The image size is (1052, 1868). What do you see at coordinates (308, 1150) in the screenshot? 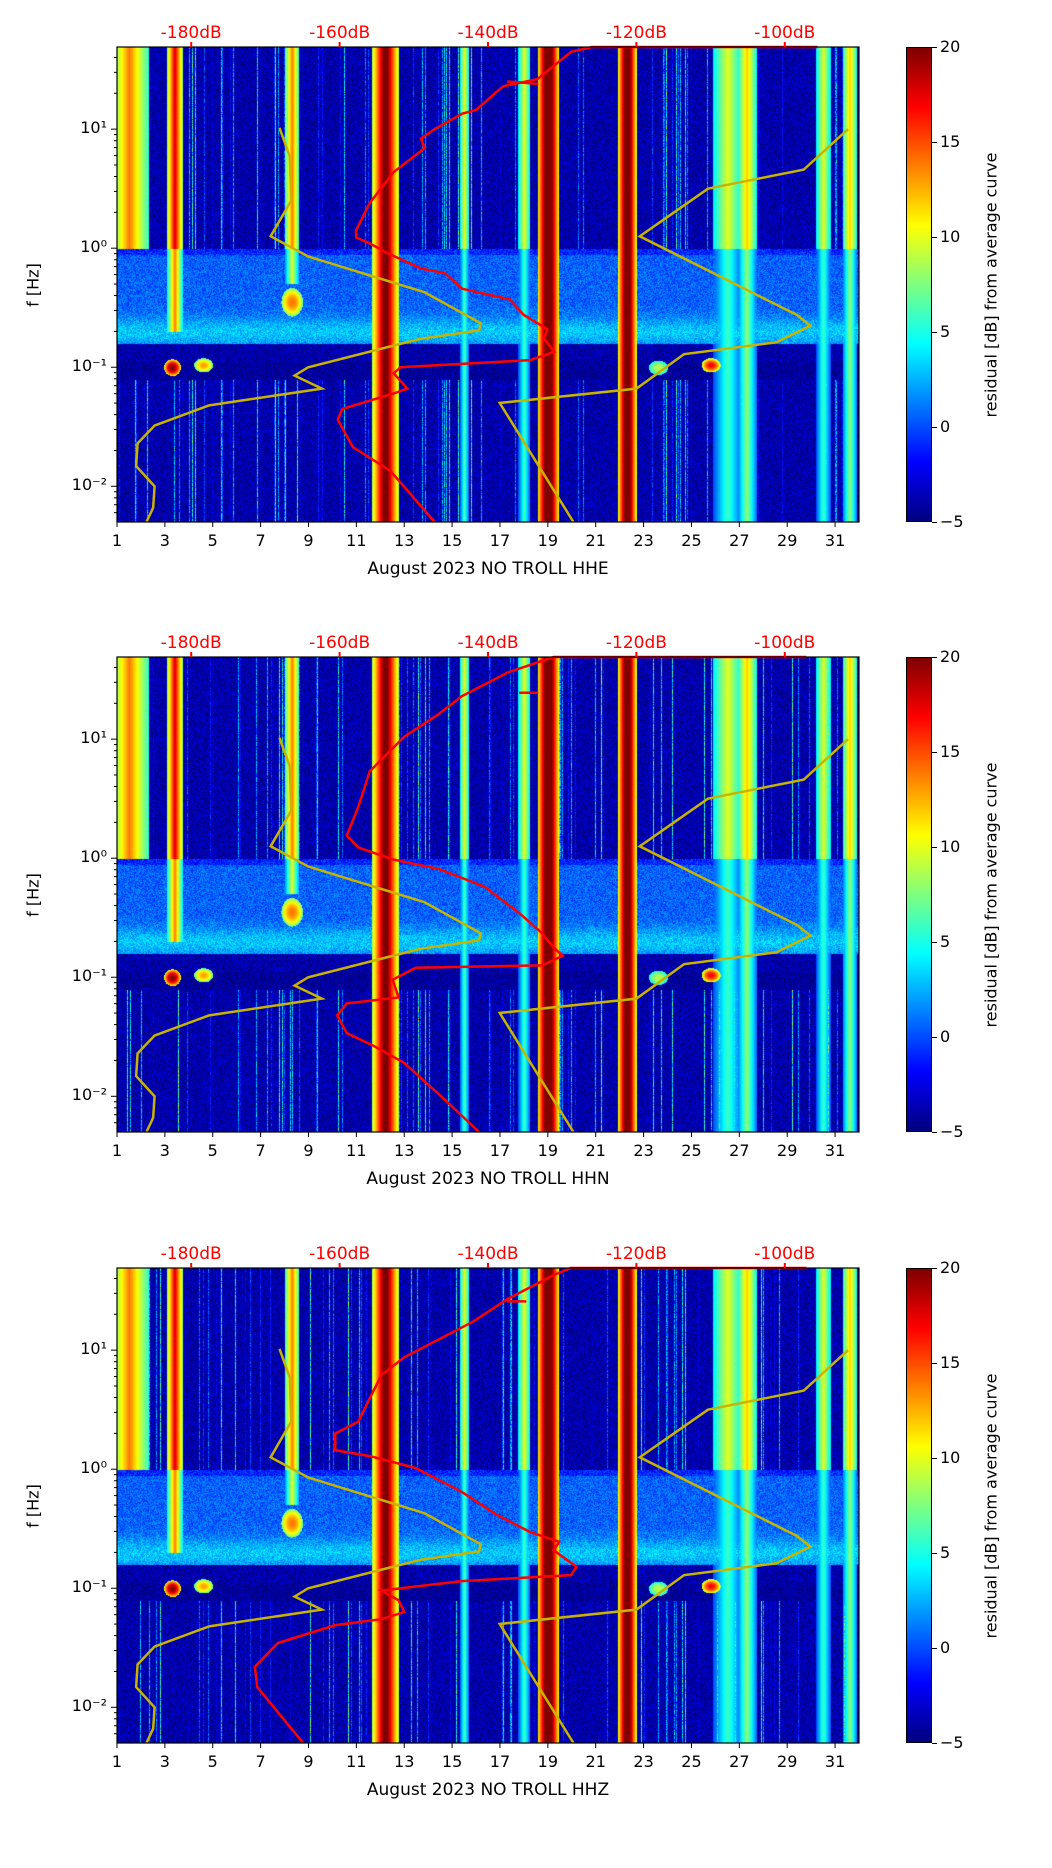
I see `x-tick-label: 9` at bounding box center [308, 1150].